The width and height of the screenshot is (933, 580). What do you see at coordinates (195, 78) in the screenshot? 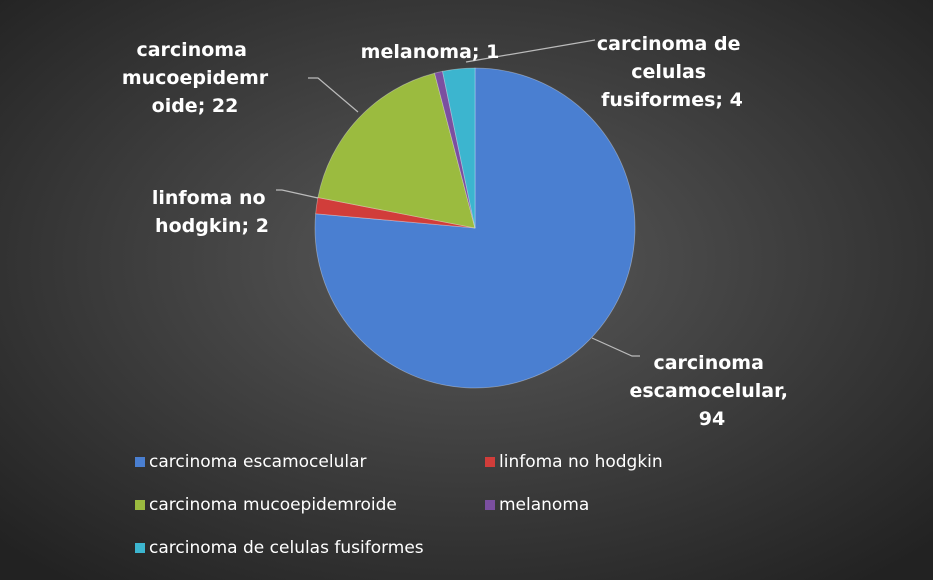
I see `data-label: carcinoma mucoepidemr oide; 22` at bounding box center [195, 78].